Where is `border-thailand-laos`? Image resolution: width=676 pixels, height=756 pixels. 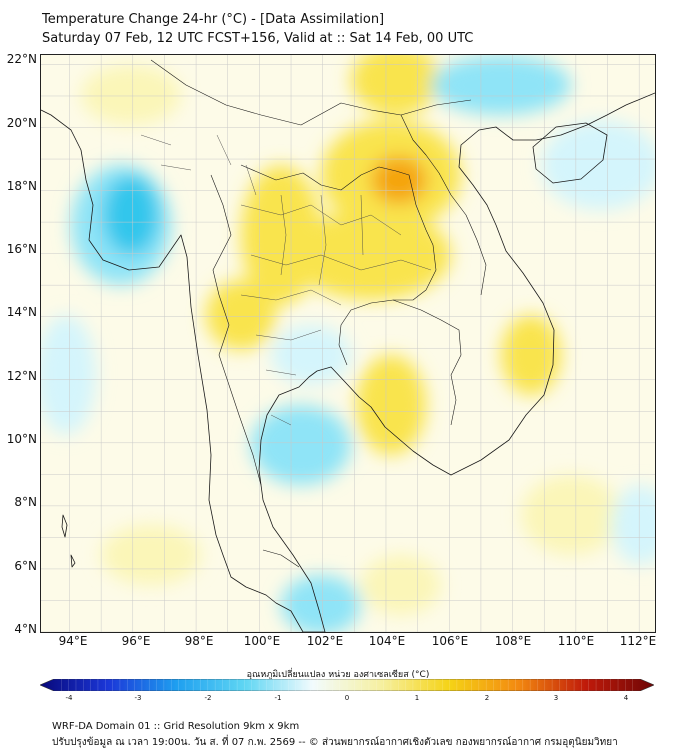
border-thailand-laos is located at coordinates (338, 232).